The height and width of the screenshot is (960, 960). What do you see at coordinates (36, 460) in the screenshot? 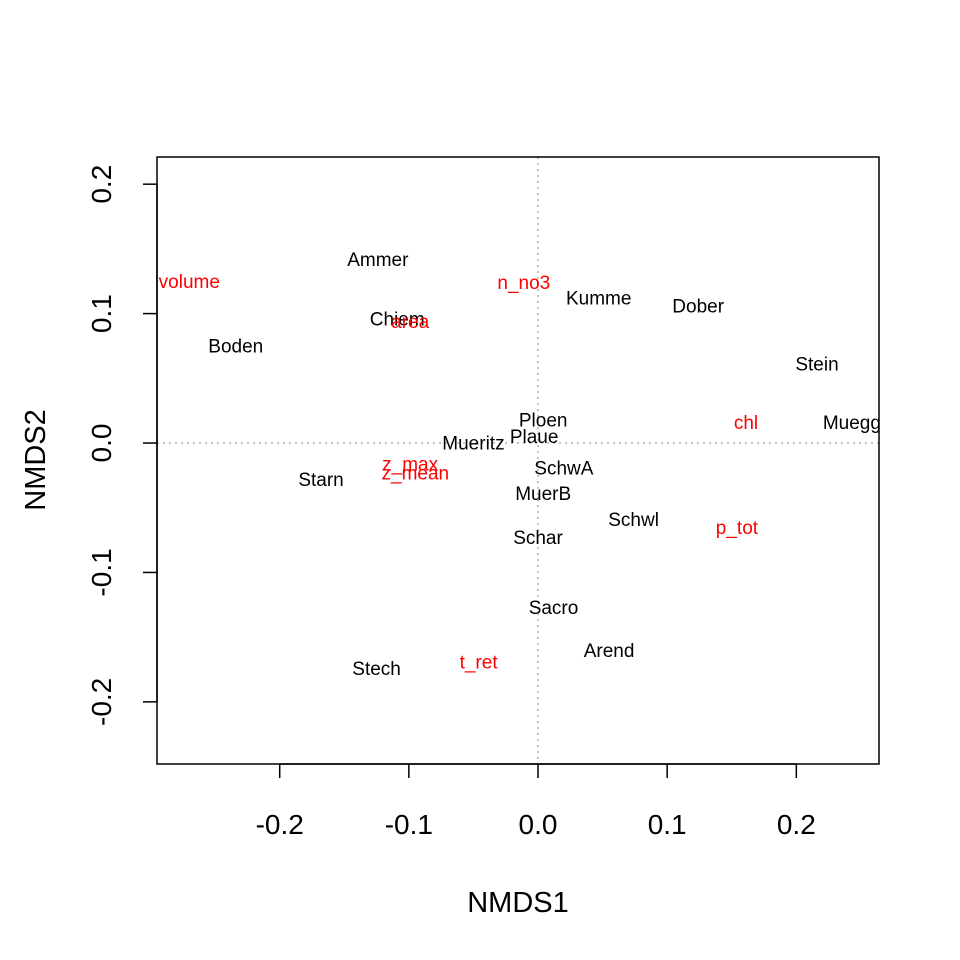
I see `y-axis-title: NMDS2` at bounding box center [36, 460].